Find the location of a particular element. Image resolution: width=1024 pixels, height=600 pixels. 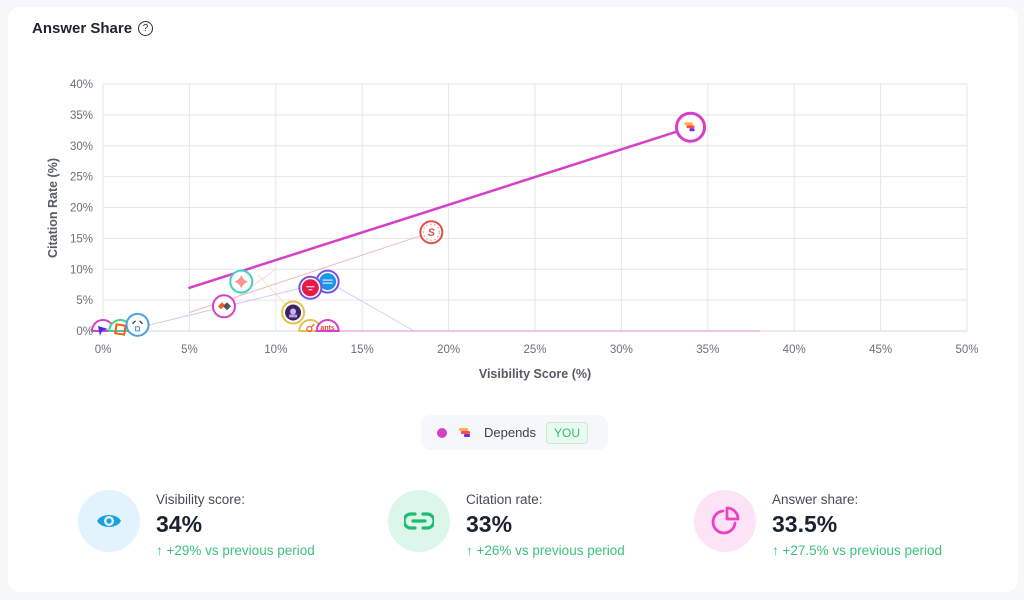

kpi-delta: ↑ +27.5% vs previous period is located at coordinates (857, 550).